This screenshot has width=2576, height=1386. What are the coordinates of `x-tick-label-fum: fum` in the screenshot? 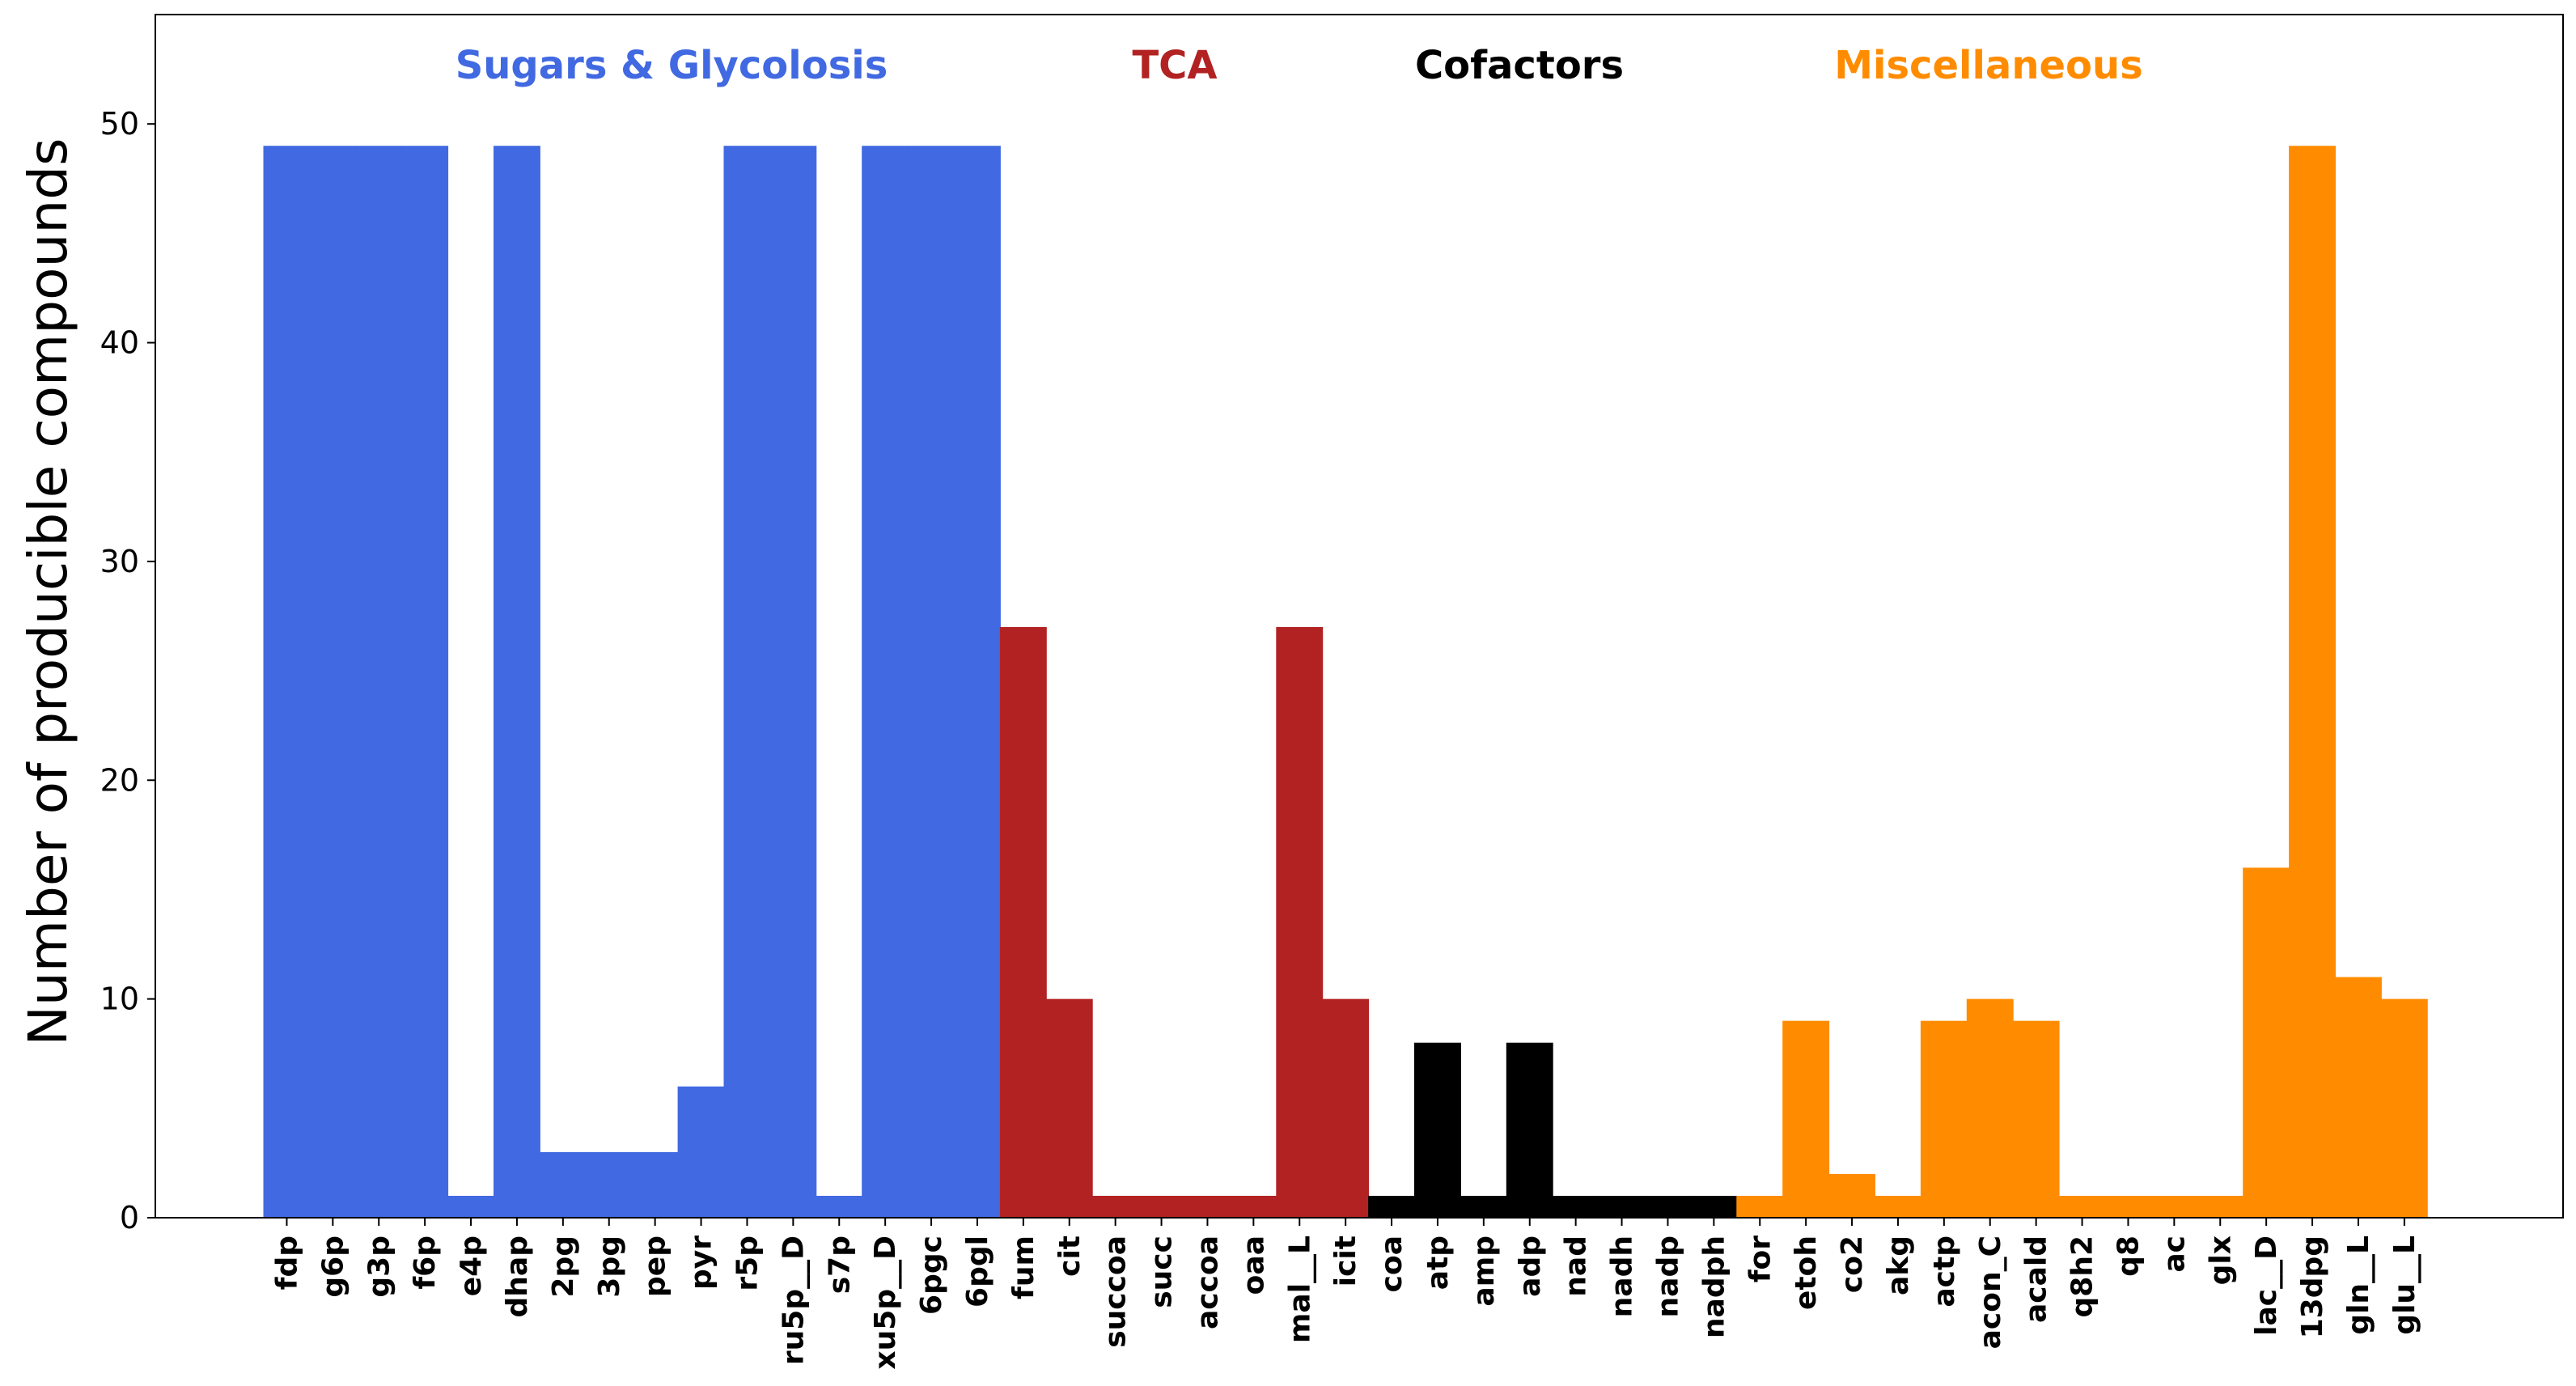 It's located at (1023, 1267).